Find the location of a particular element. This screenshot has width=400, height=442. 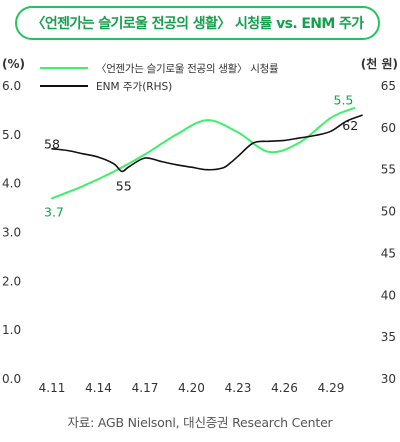

right-tick-label: 65 is located at coordinates (388, 86).